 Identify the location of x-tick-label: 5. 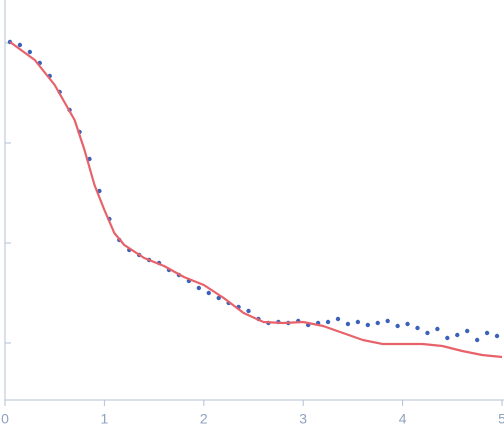
(501, 419).